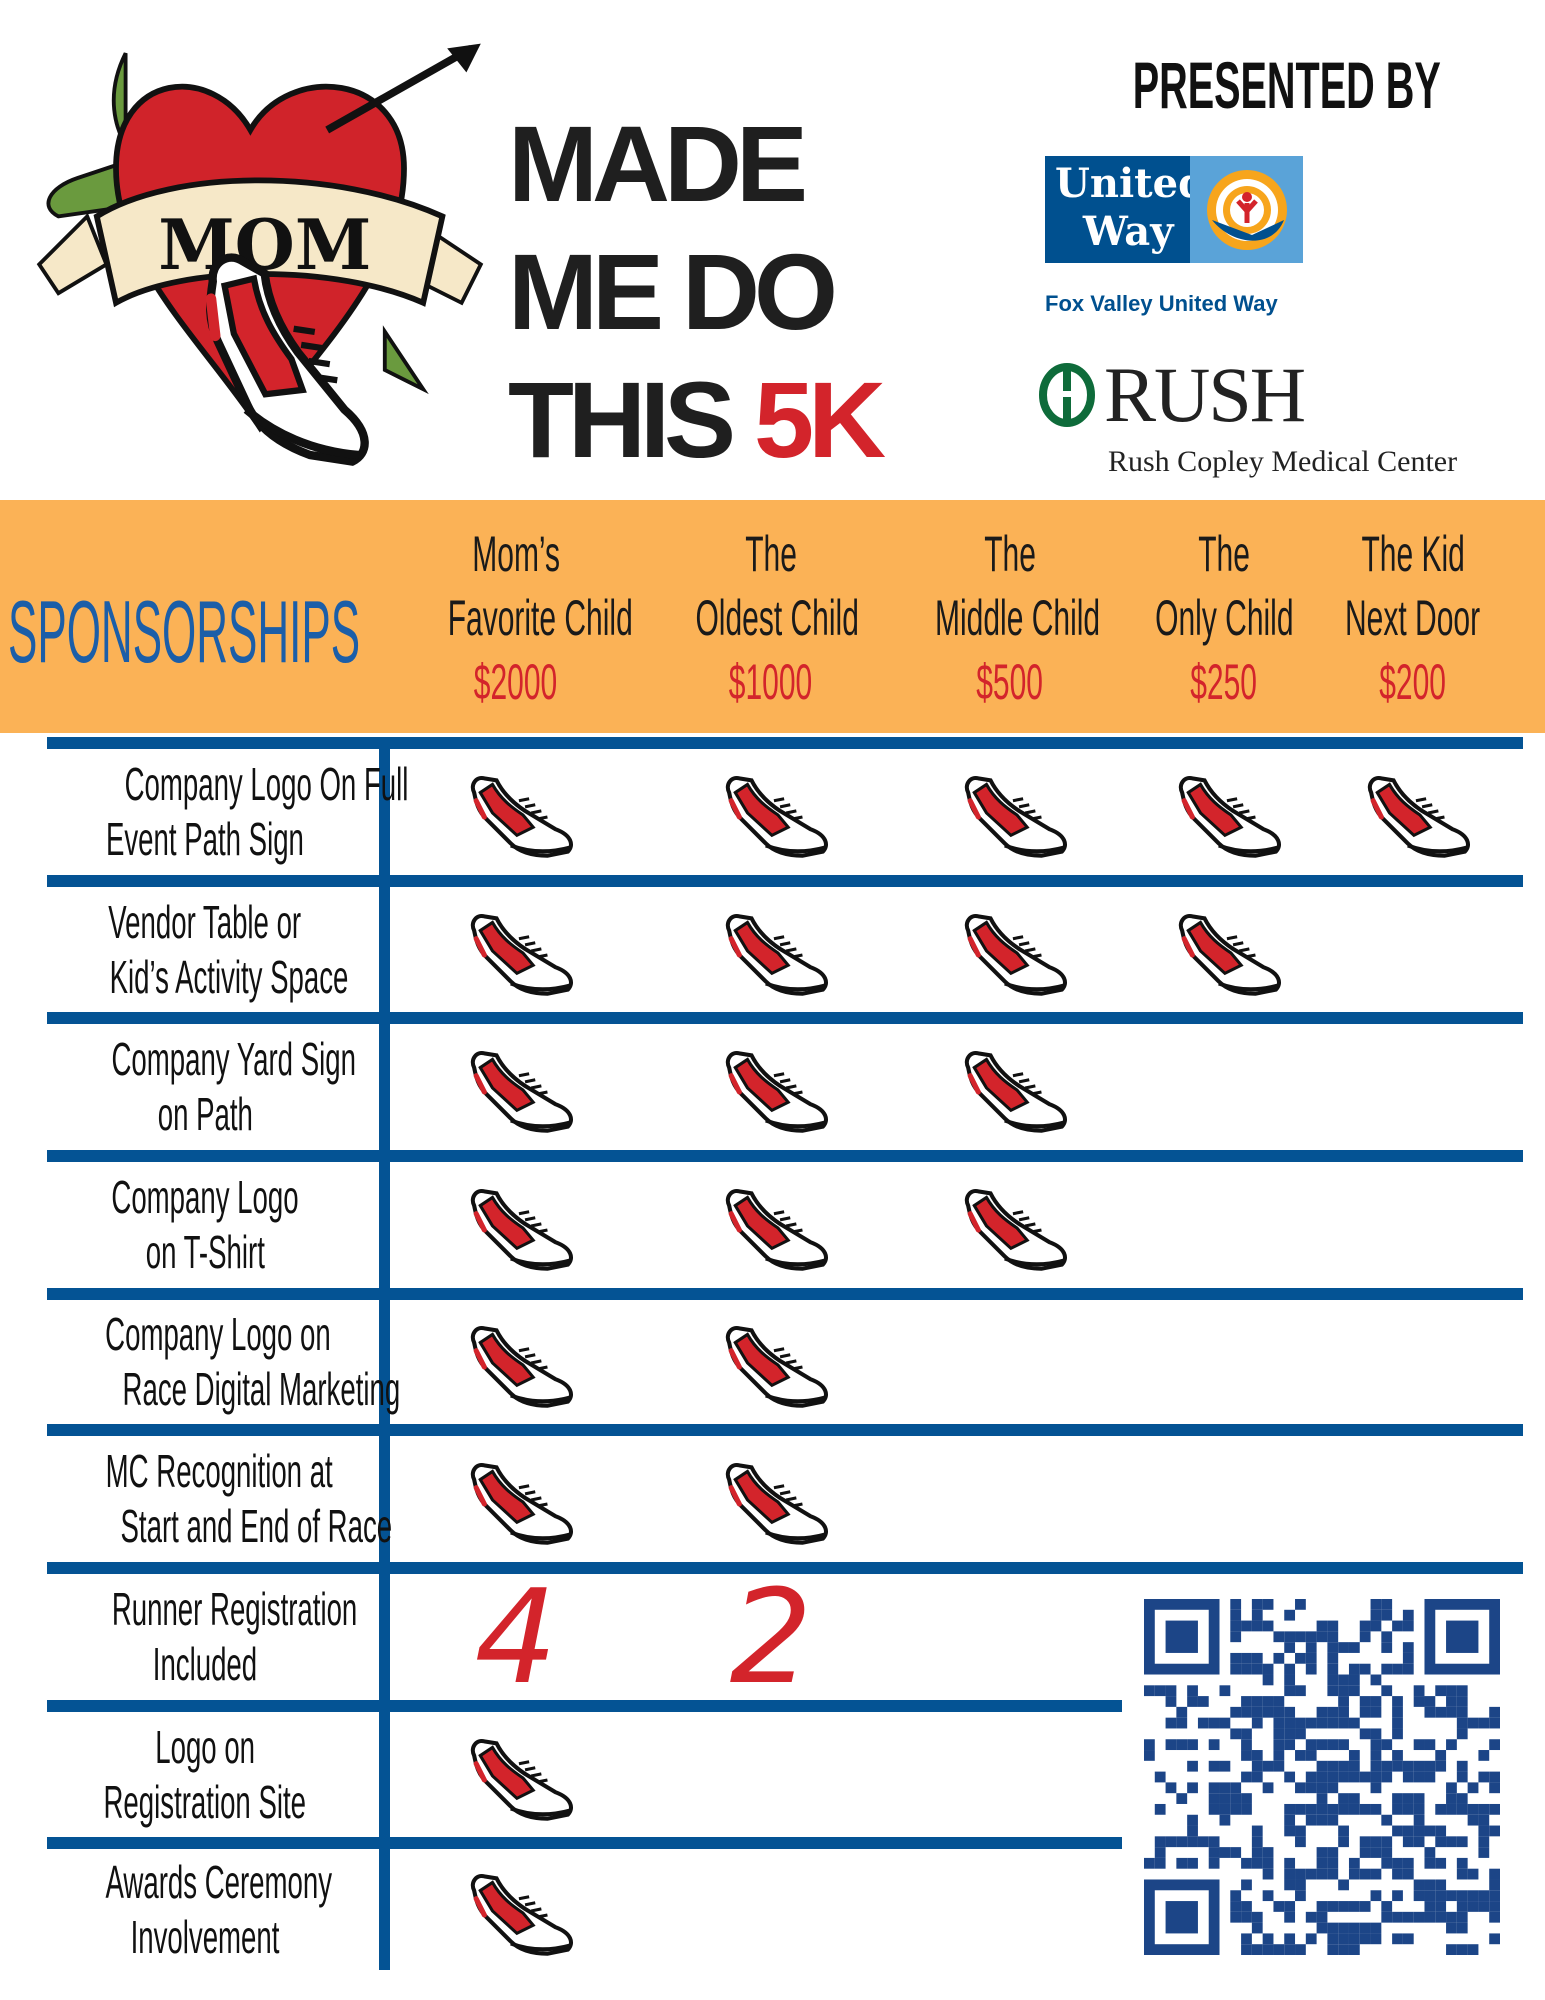 The width and height of the screenshot is (1545, 2000). Describe the element at coordinates (228, 949) in the screenshot. I see `row-label: Vendor Table or Kid’s Activity Space` at that location.